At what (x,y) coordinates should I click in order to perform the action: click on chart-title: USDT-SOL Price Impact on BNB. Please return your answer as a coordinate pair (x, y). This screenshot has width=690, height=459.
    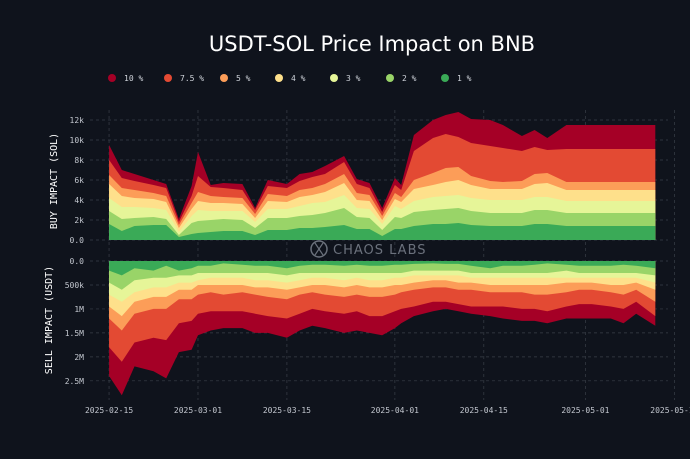
    Looking at the image, I should click on (372, 44).